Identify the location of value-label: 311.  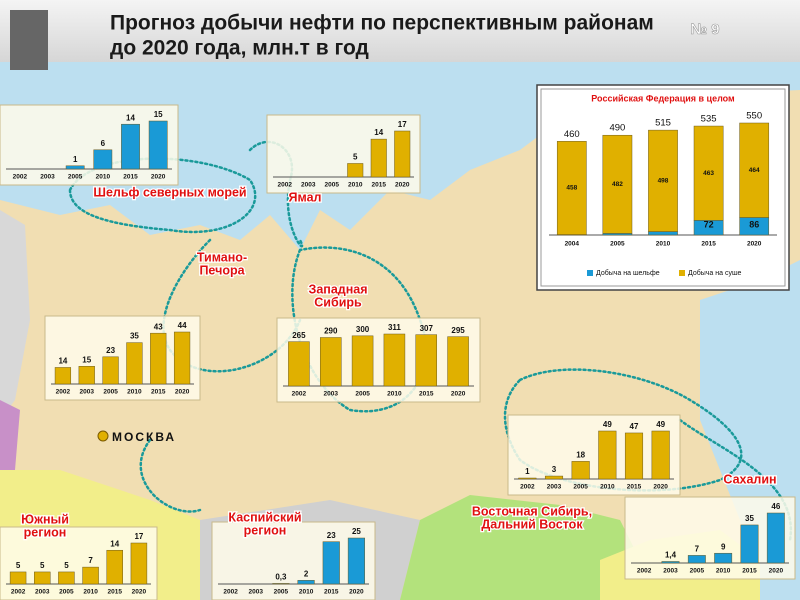
(394, 327).